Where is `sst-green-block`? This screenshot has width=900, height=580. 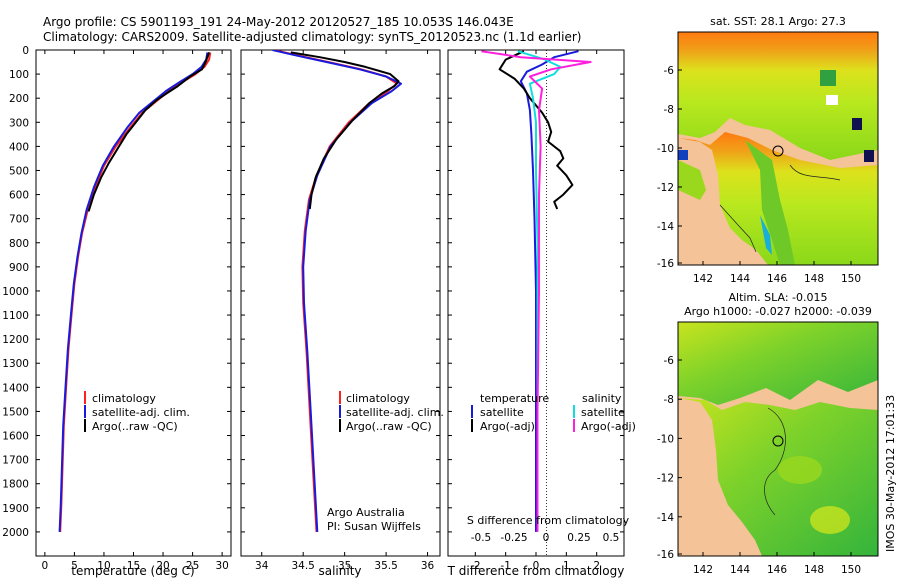 sst-green-block is located at coordinates (828, 78).